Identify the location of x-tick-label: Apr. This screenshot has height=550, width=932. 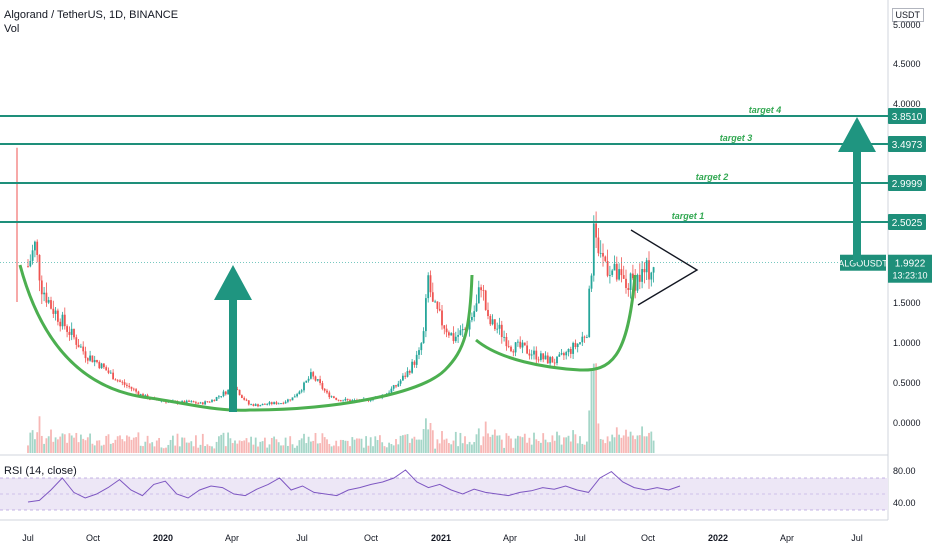
(787, 538).